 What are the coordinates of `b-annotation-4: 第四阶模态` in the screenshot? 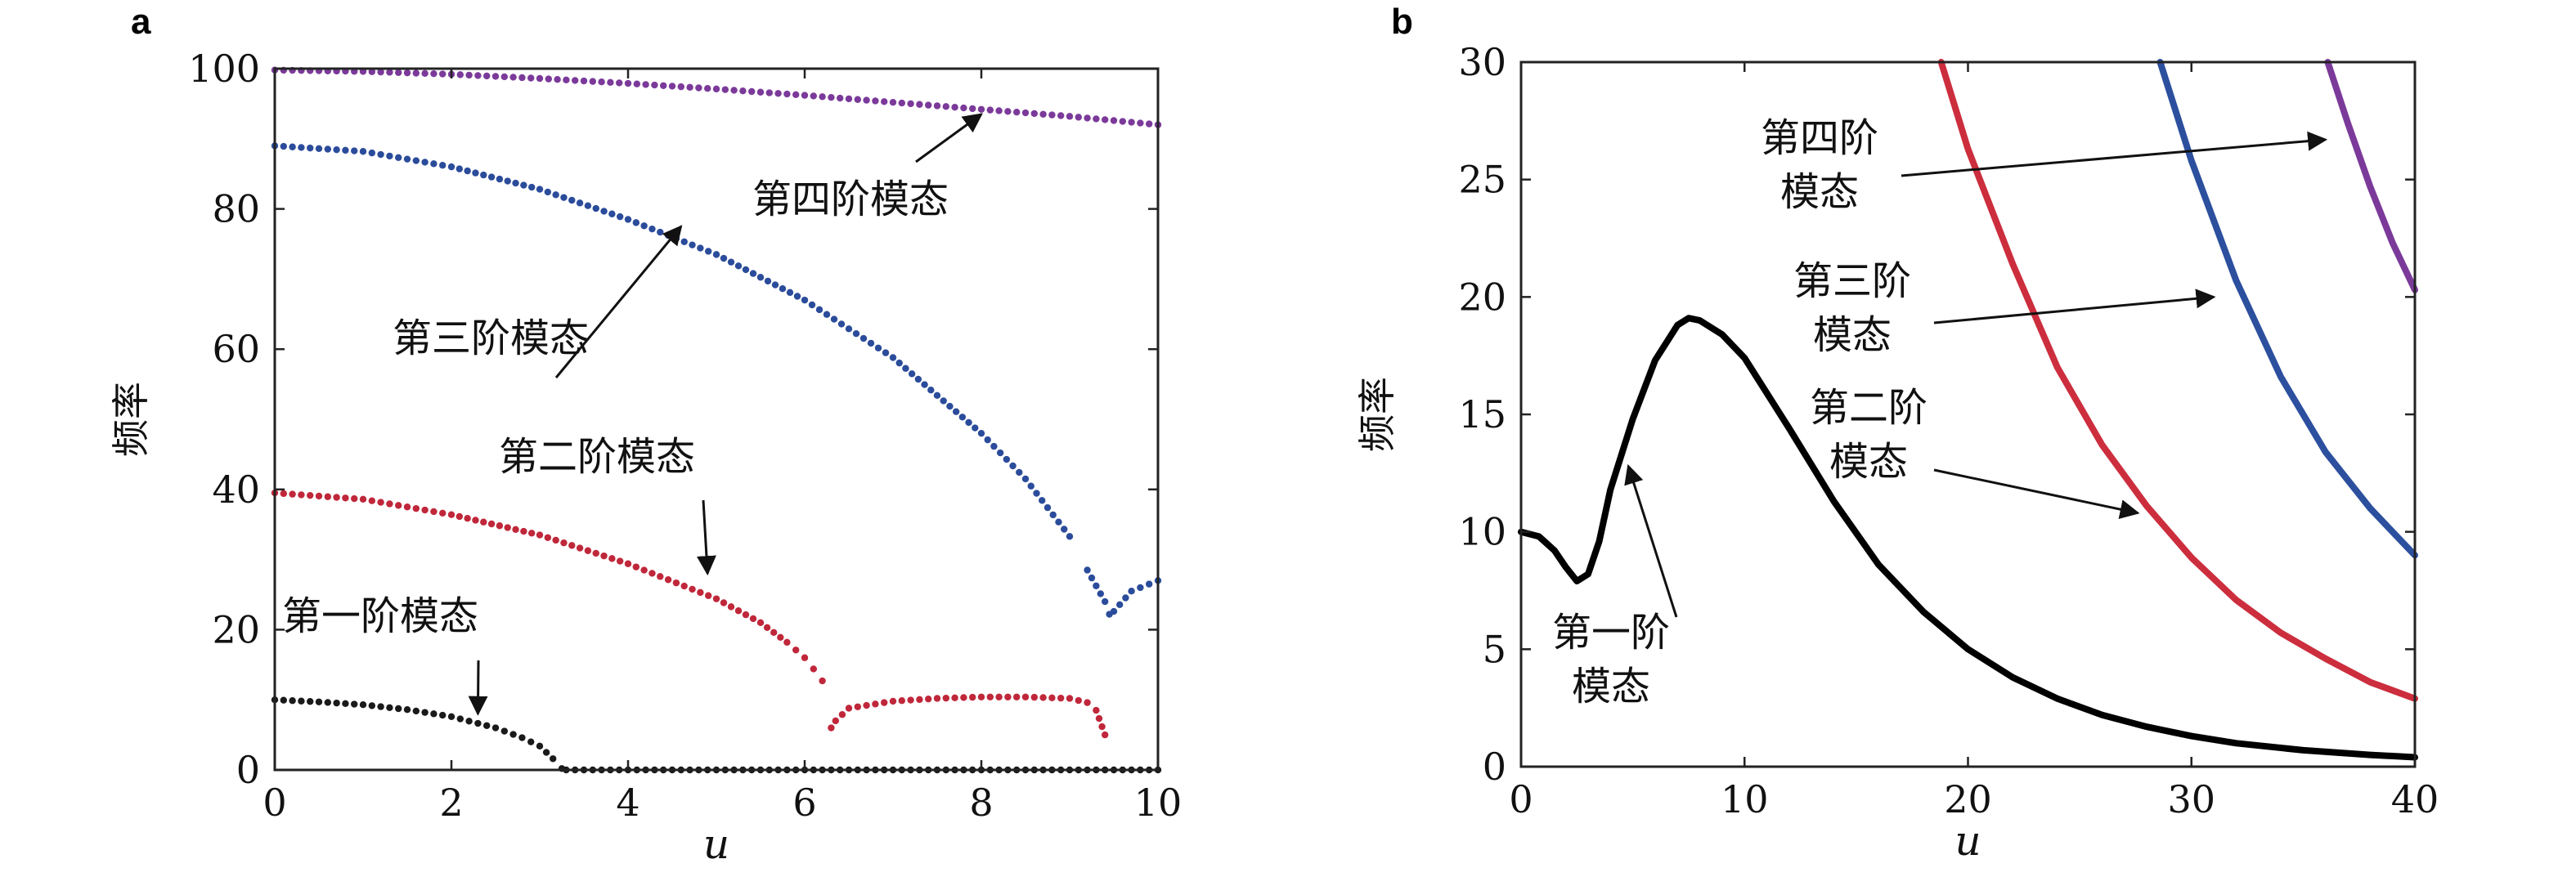 It's located at (1820, 165).